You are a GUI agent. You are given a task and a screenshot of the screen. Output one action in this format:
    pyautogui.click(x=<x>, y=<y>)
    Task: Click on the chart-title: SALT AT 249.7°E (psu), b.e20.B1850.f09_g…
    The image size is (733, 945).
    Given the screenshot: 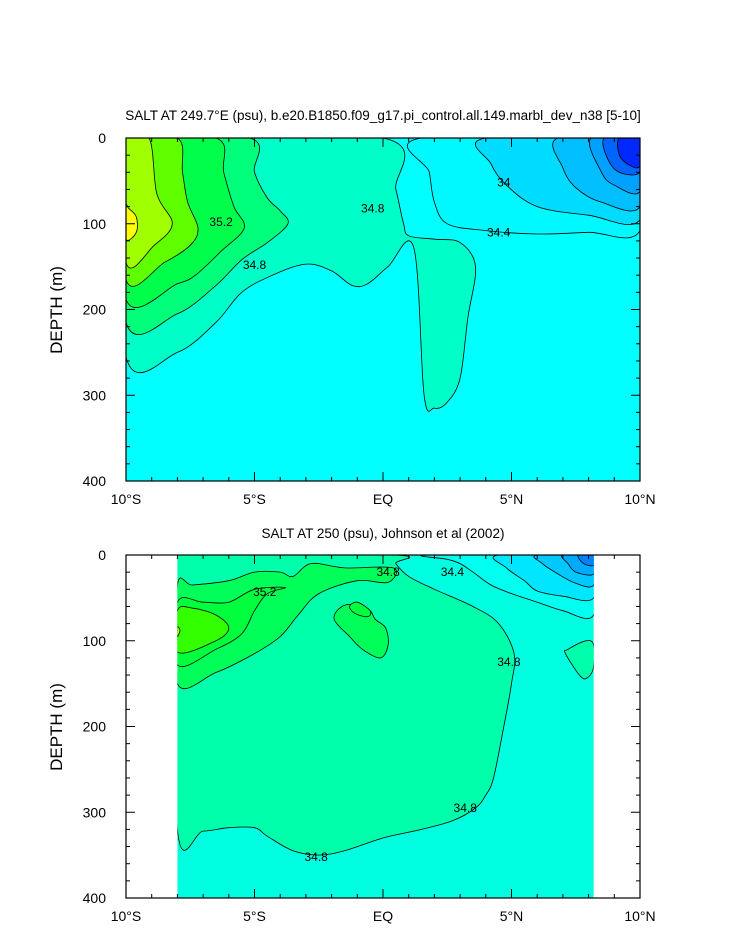 What is the action you would take?
    pyautogui.click(x=383, y=115)
    